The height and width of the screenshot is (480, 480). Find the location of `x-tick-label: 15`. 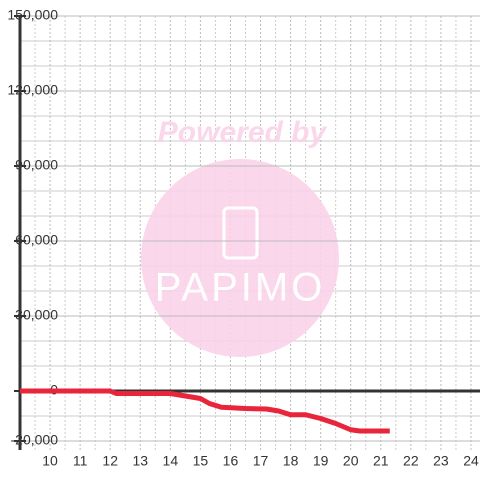

x-tick-label: 15 is located at coordinates (201, 461).